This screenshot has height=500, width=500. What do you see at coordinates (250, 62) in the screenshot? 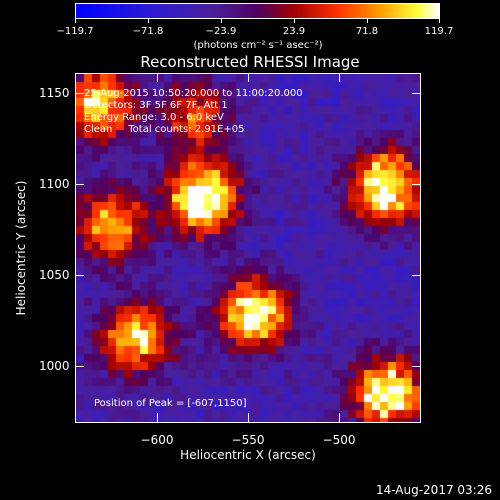
I see `plot-title: Reconstructed RHESSI Image` at bounding box center [250, 62].